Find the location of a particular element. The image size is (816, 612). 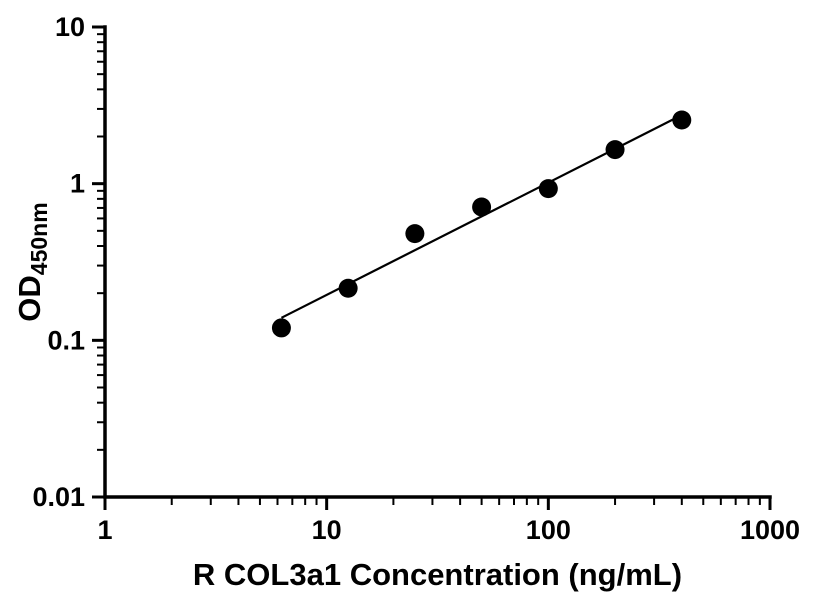

y-tick-label: 0.01 is located at coordinates (58, 497).